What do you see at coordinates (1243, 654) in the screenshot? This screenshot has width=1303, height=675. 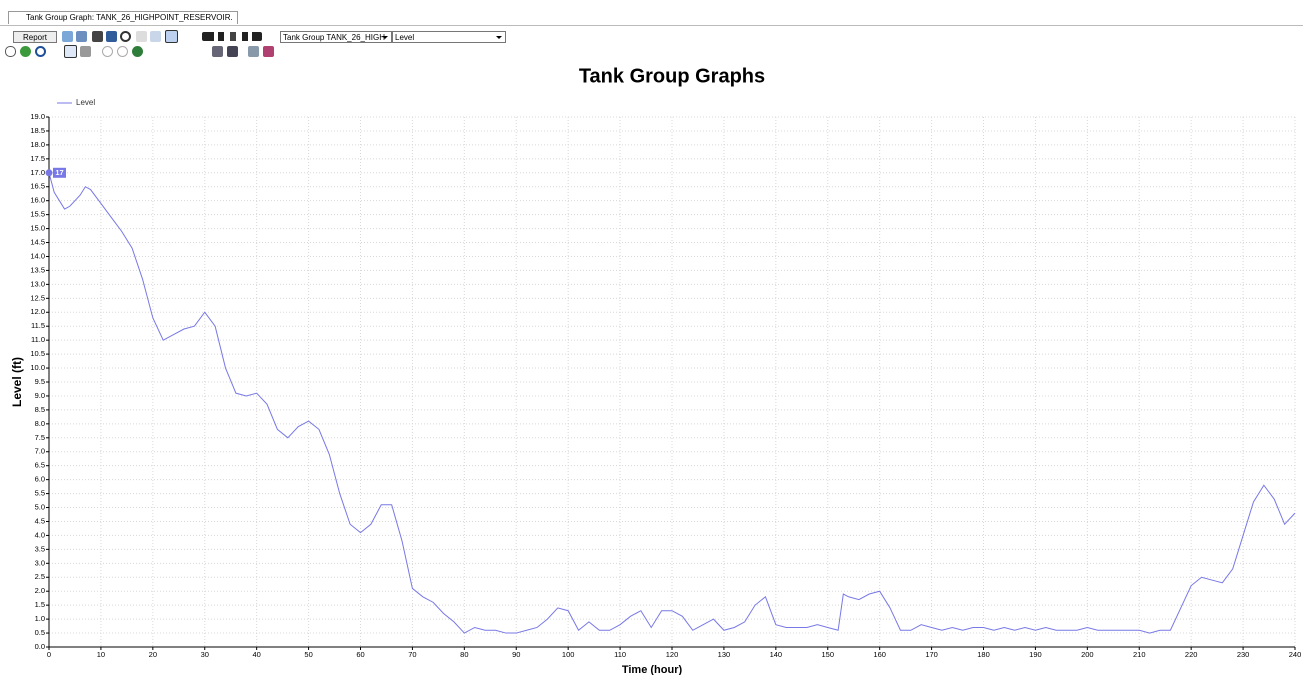 I see `x-tick-label: 230` at bounding box center [1243, 654].